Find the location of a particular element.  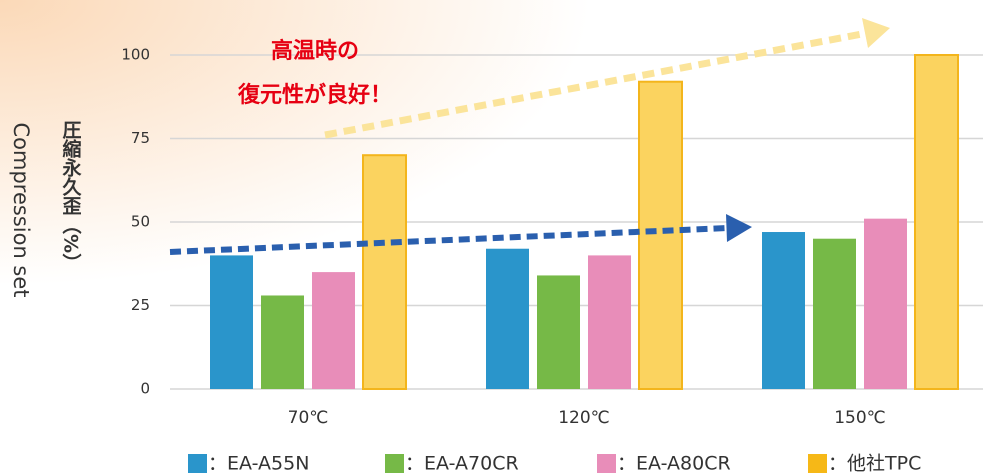

annotation: 高温時の is located at coordinates (315, 51).